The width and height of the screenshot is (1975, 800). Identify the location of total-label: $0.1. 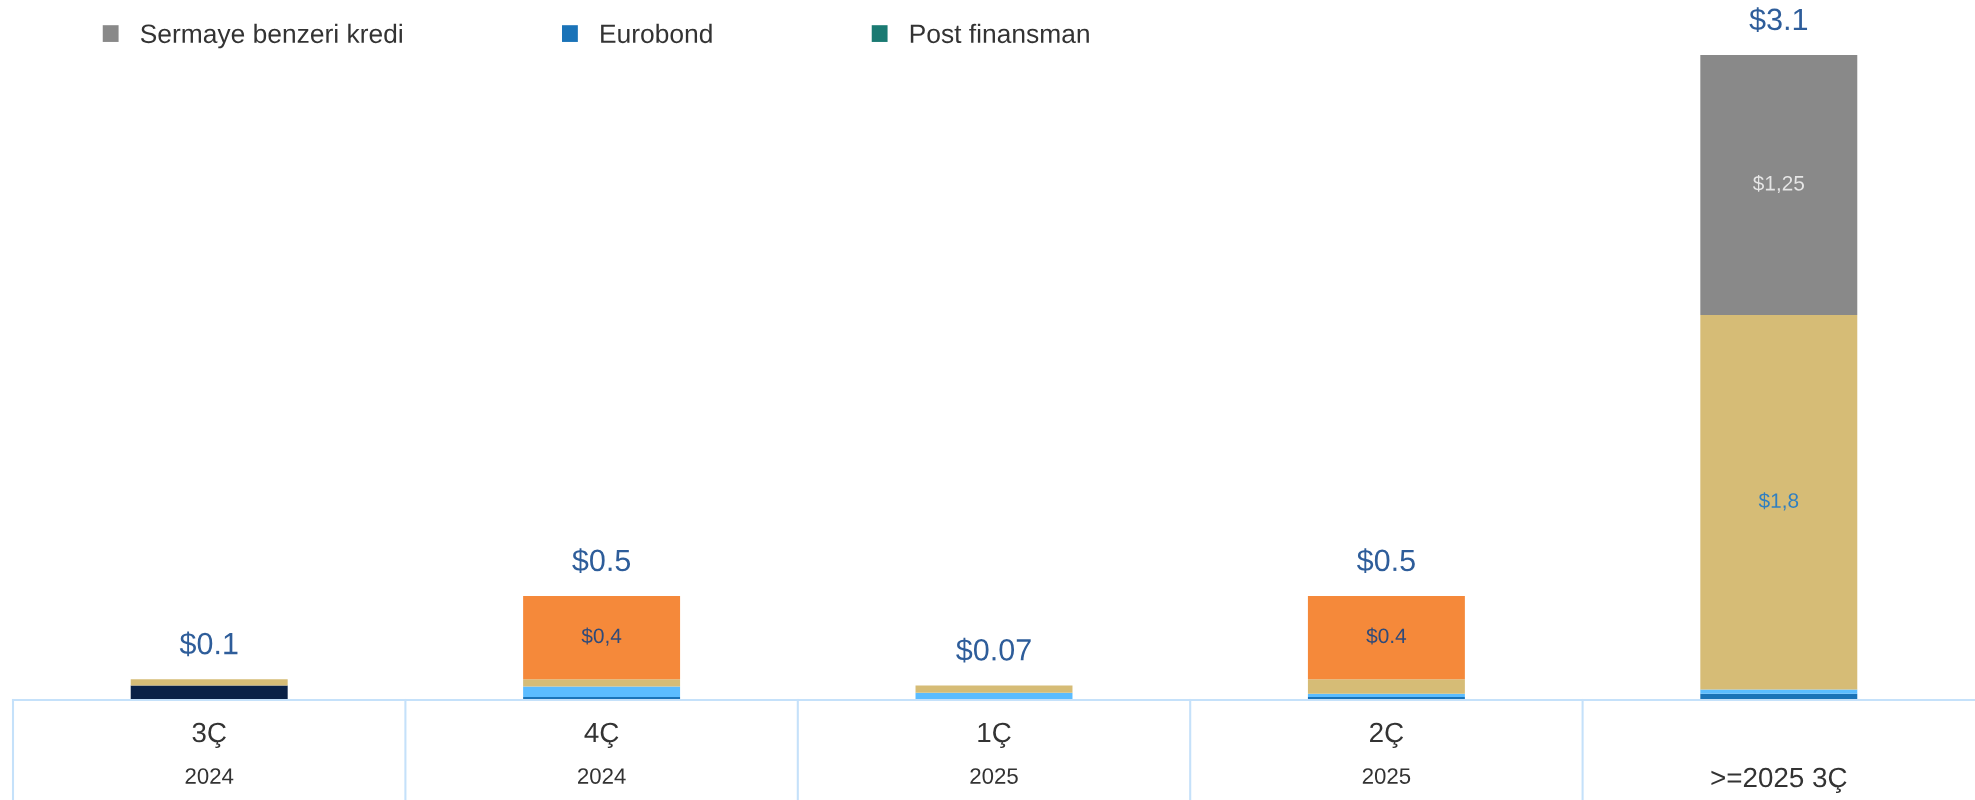
(208, 644).